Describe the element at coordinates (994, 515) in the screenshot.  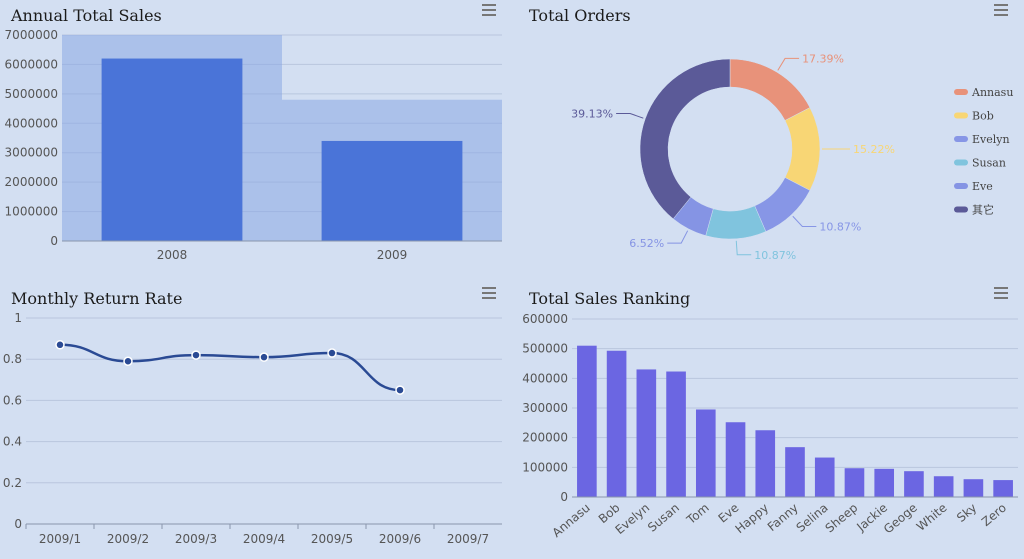
I see `ranking-x-tick-label: Zero` at that location.